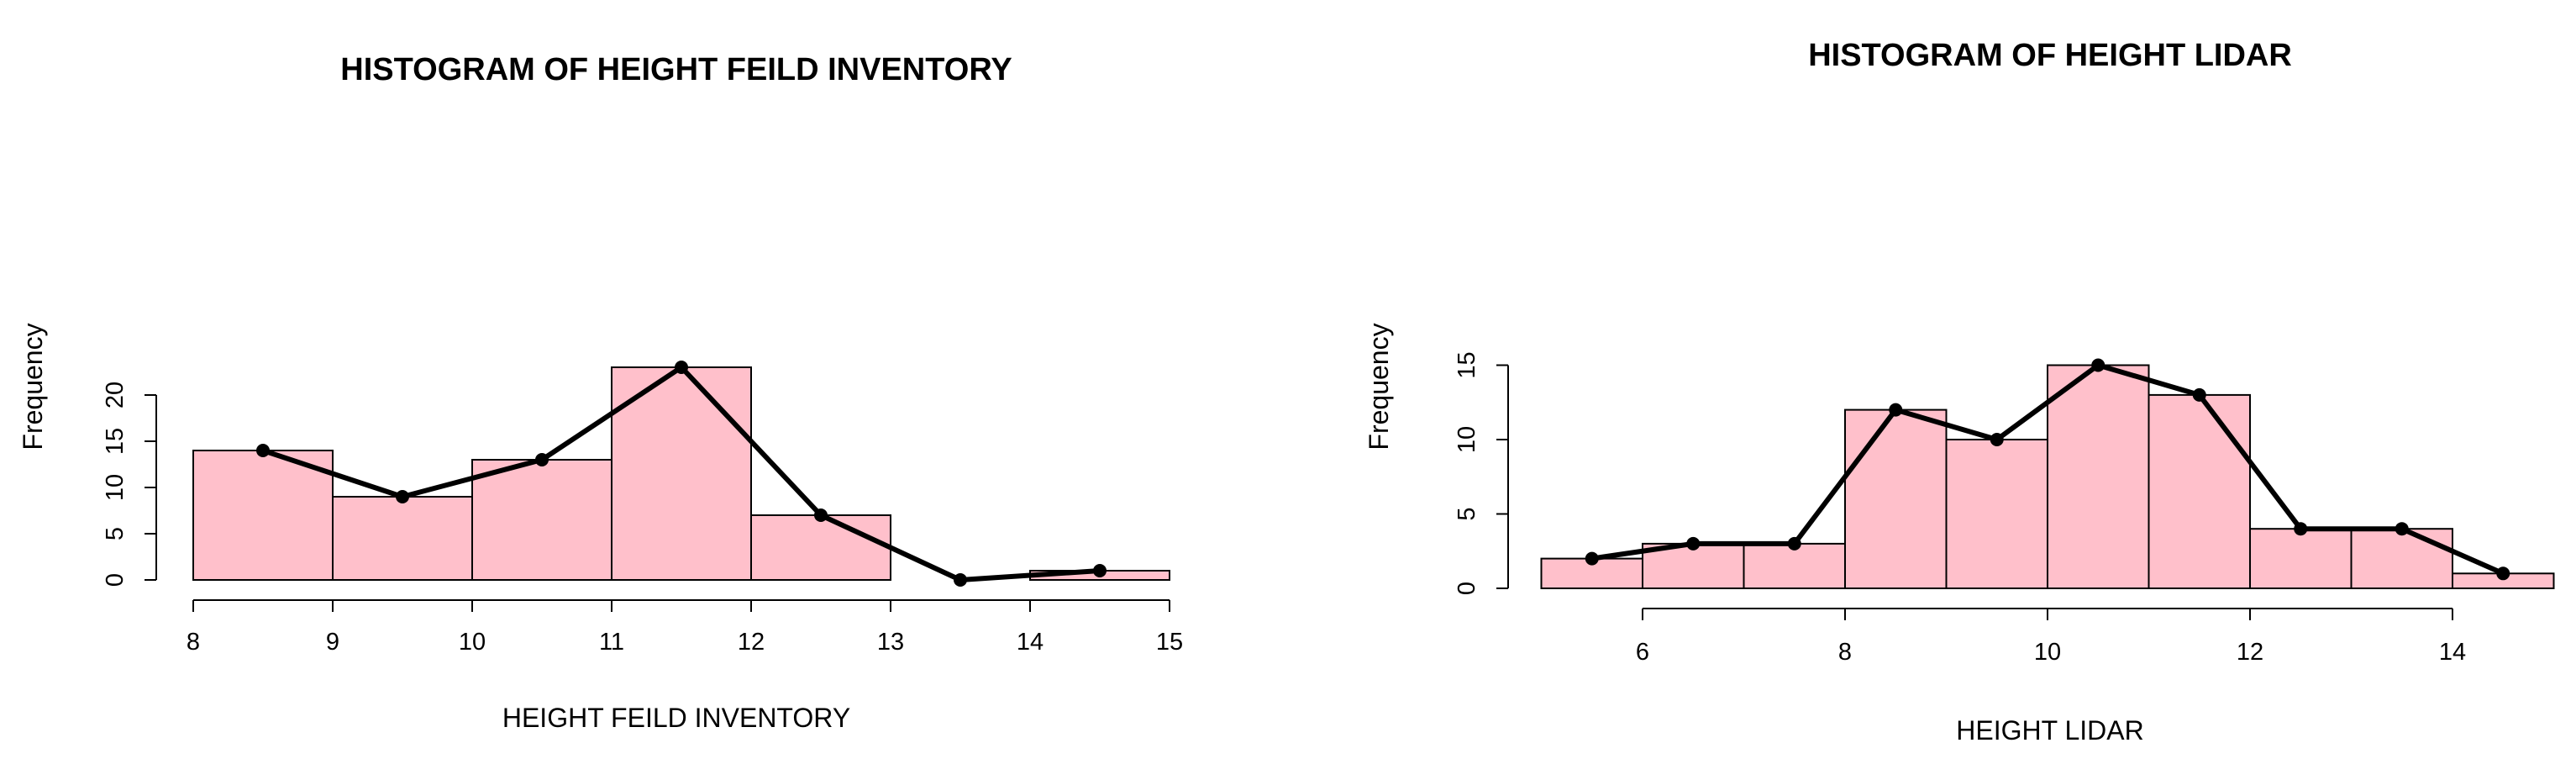 The image size is (2576, 764). What do you see at coordinates (676, 718) in the screenshot?
I see `x-axis-label: HEIGHT FEILD INVENTORY` at bounding box center [676, 718].